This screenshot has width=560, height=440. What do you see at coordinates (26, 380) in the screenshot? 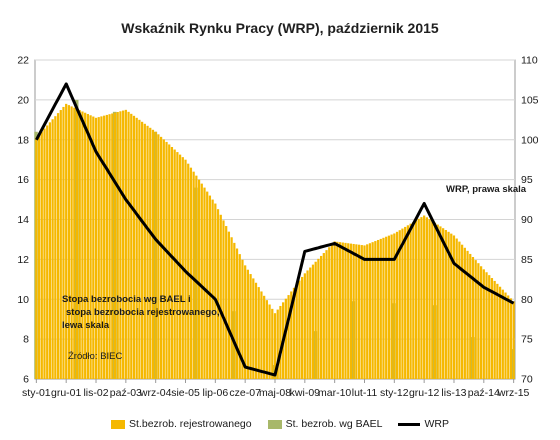
I see `y-left-tick-label: 6` at bounding box center [26, 380].